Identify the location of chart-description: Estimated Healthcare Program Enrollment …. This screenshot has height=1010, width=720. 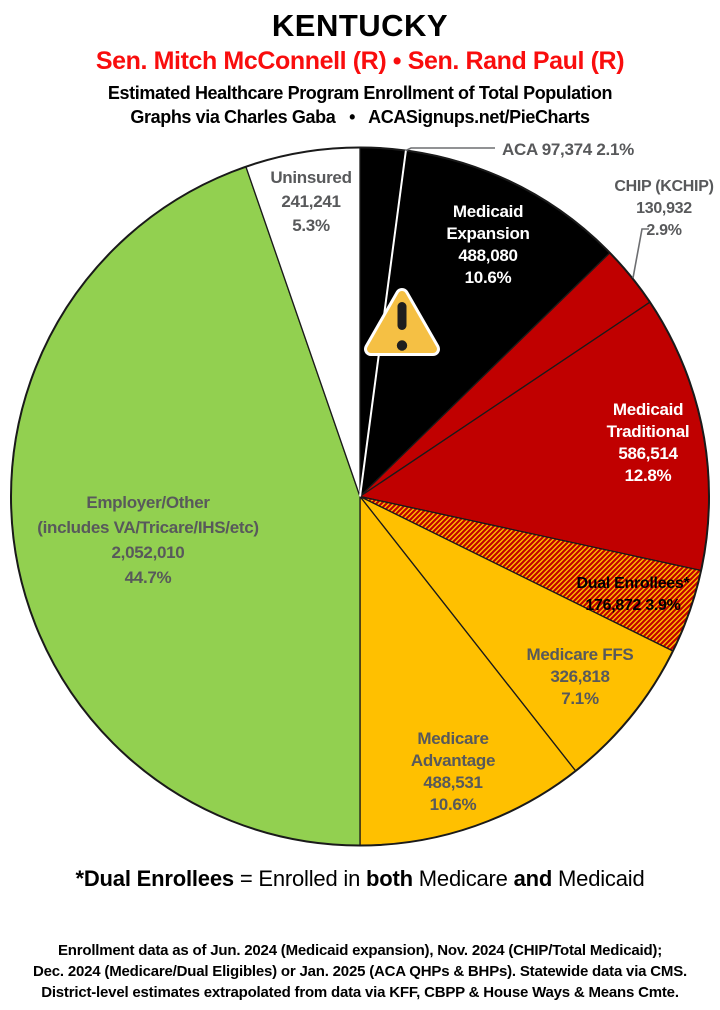
(360, 93).